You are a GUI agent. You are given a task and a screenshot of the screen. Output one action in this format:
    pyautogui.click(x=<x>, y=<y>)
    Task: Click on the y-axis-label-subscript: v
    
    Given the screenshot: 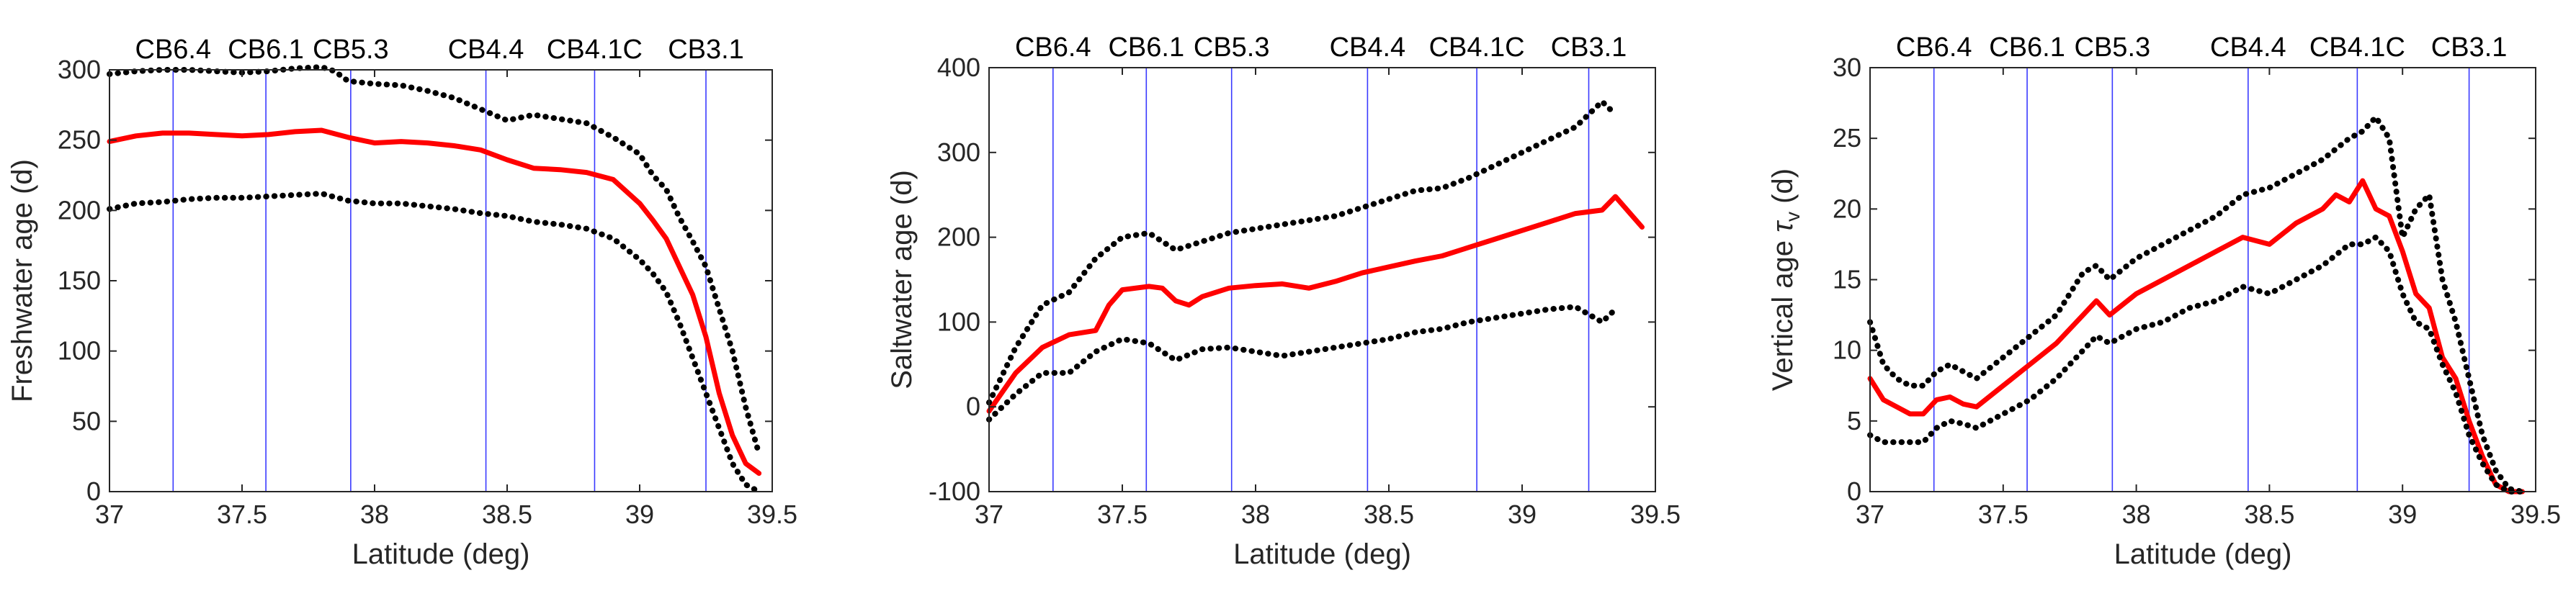 What is the action you would take?
    pyautogui.click(x=1792, y=217)
    